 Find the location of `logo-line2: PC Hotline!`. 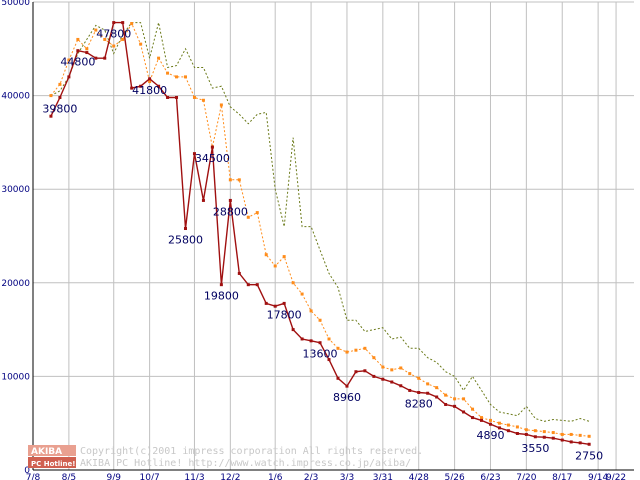

logo-line2: PC Hotline! is located at coordinates (53, 464).